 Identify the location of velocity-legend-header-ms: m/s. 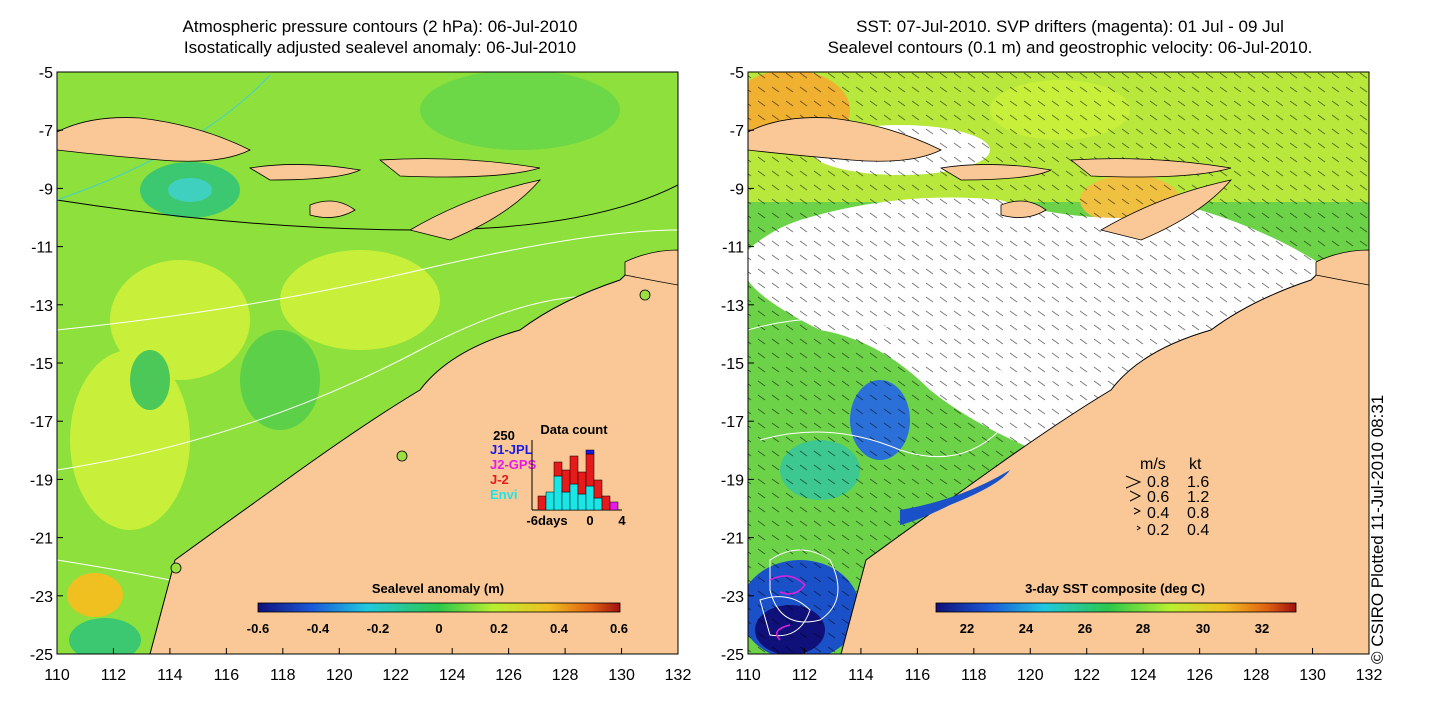
(1153, 464).